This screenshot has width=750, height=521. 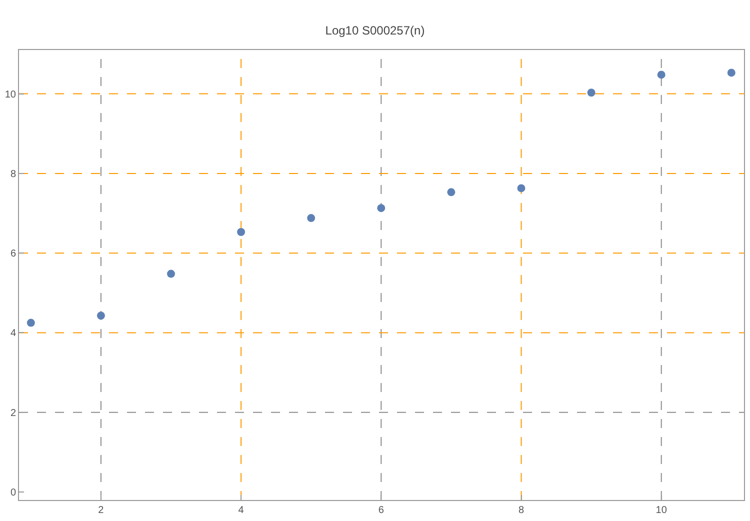 I want to click on y-tick-label: 0, so click(x=13, y=493).